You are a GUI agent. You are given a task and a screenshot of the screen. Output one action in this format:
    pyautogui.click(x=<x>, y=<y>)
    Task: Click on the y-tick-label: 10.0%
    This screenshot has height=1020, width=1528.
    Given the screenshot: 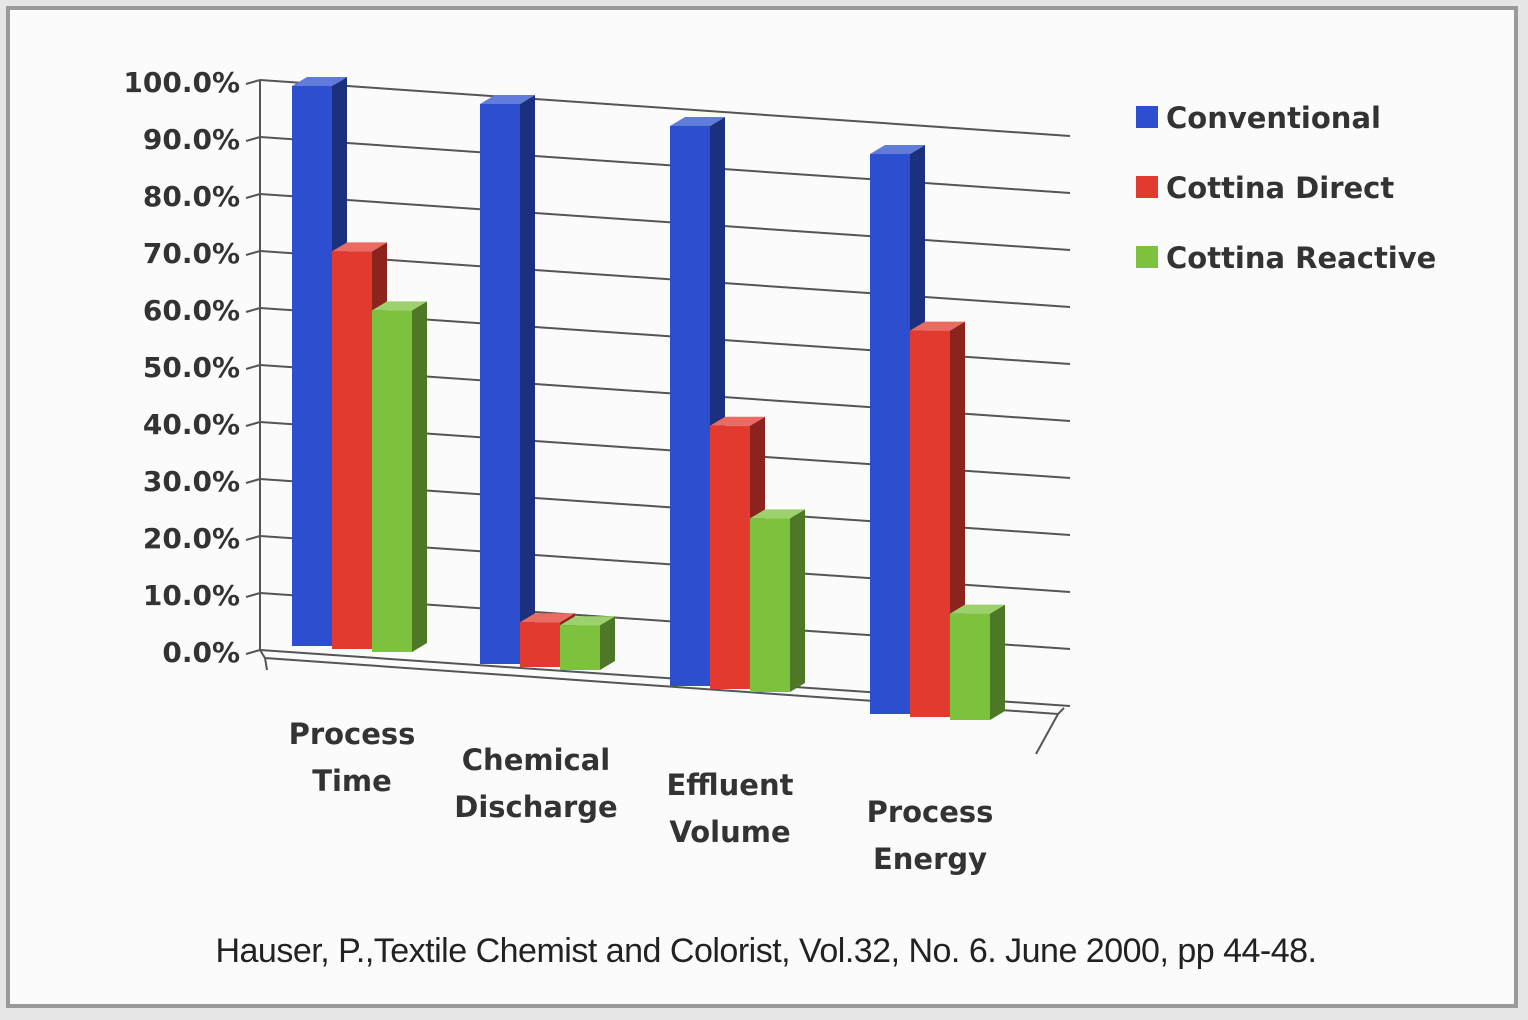 What is the action you would take?
    pyautogui.click(x=191, y=595)
    